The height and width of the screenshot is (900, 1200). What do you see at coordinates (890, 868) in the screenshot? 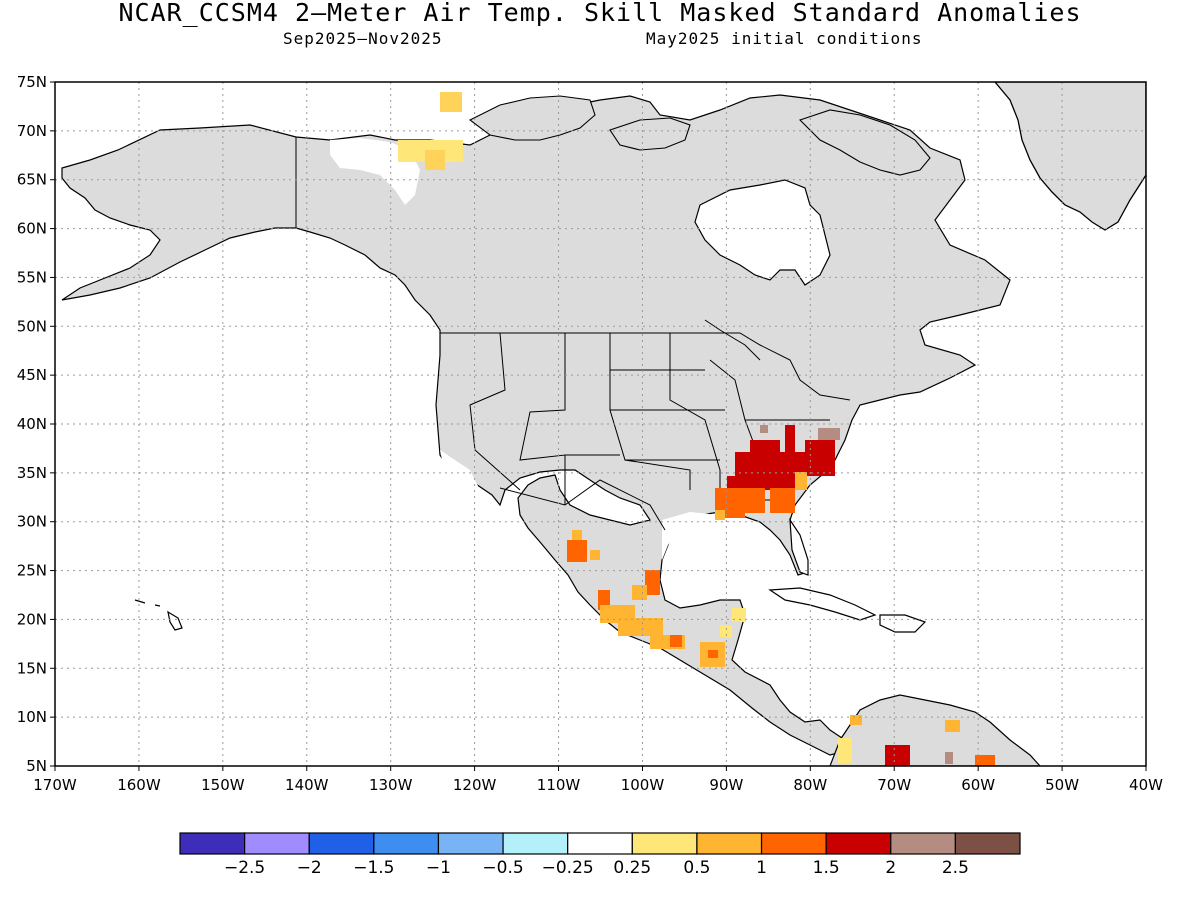
I see `colorbar-label: 2` at bounding box center [890, 868].